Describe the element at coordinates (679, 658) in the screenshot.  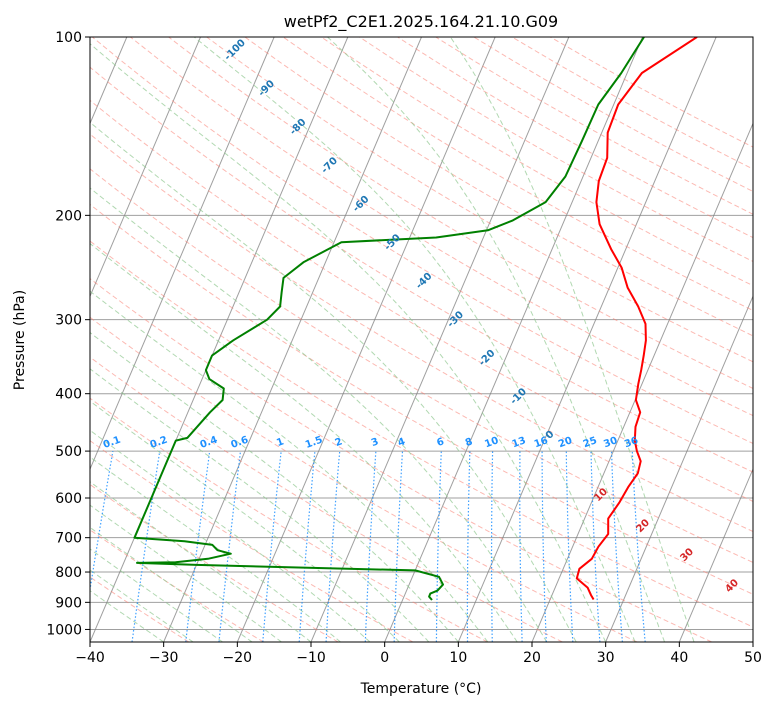
I see `x-tick-label: 40` at that location.